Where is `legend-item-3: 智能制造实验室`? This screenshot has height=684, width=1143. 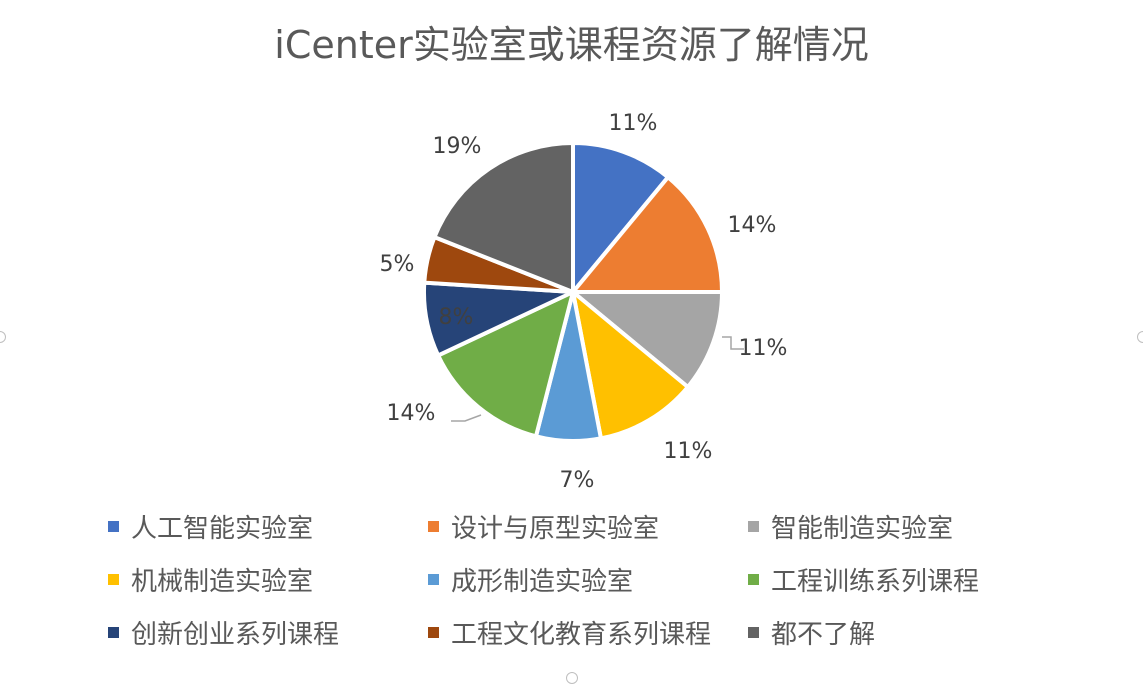 legend-item-3: 智能制造实验室 is located at coordinates (850, 526).